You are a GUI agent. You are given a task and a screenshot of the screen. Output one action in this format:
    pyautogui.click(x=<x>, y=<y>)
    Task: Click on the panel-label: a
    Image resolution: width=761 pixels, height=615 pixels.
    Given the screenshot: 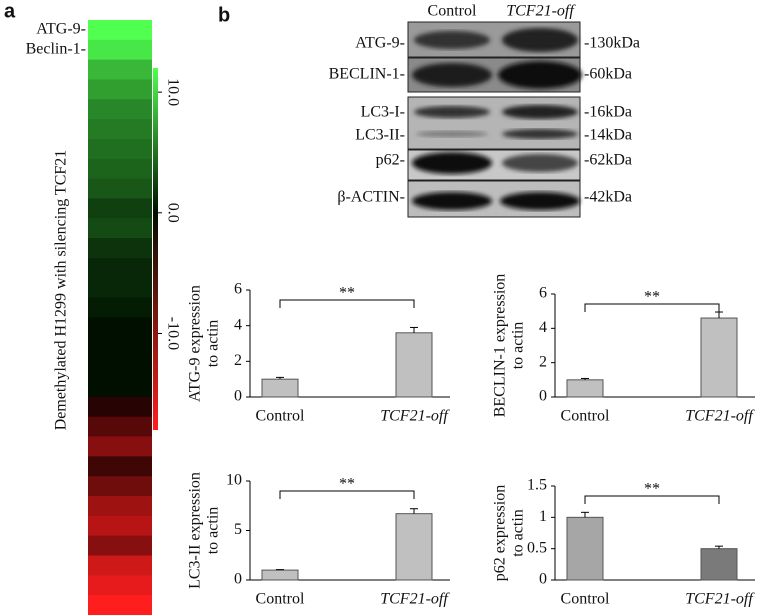 What is the action you would take?
    pyautogui.click(x=10, y=11)
    